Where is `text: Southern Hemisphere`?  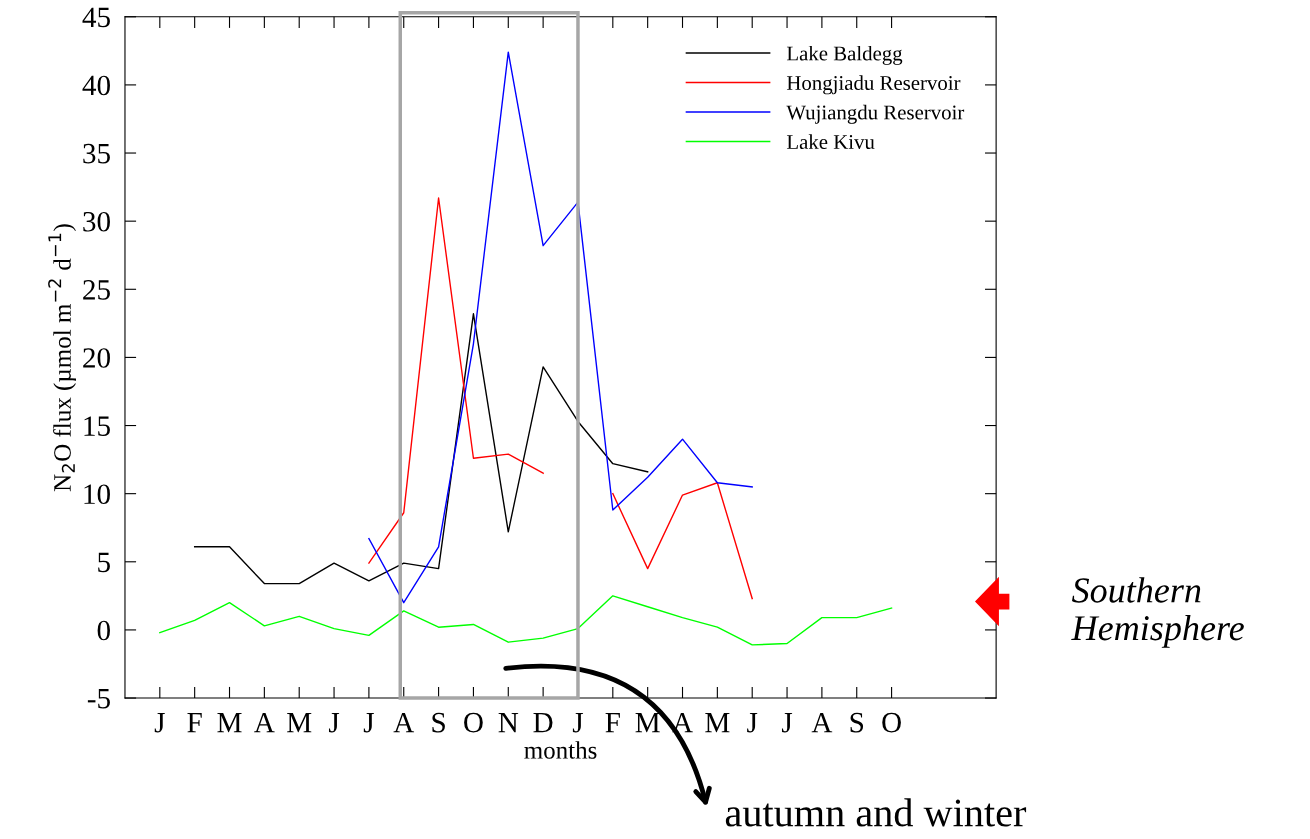 text: Southern Hemisphere is located at coordinates (1157, 612).